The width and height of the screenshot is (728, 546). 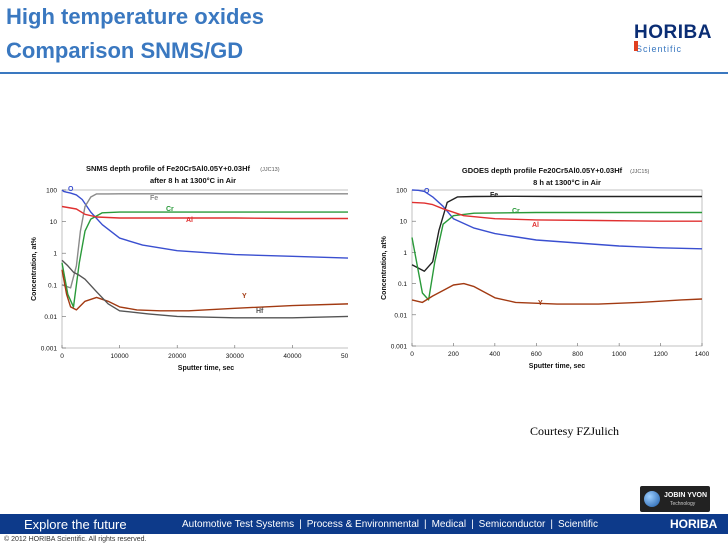 What do you see at coordinates (567, 182) in the screenshot?
I see `chart-subtitle: 8 h at 1300°C in Air` at bounding box center [567, 182].